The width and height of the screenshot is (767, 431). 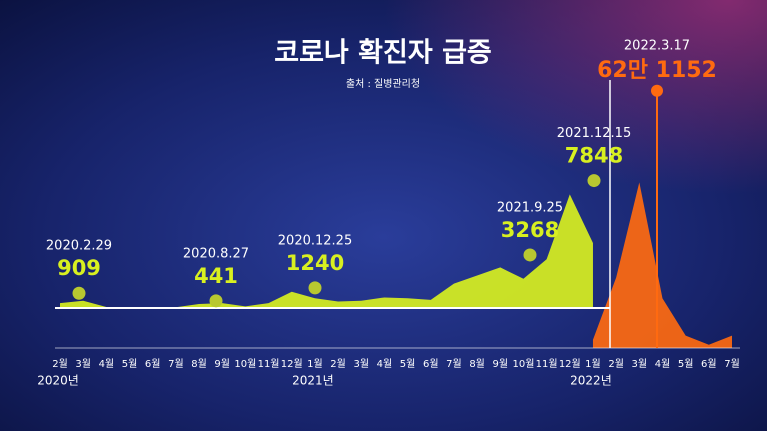 What do you see at coordinates (594, 133) in the screenshot?
I see `annotation-date: 2021.12.15` at bounding box center [594, 133].